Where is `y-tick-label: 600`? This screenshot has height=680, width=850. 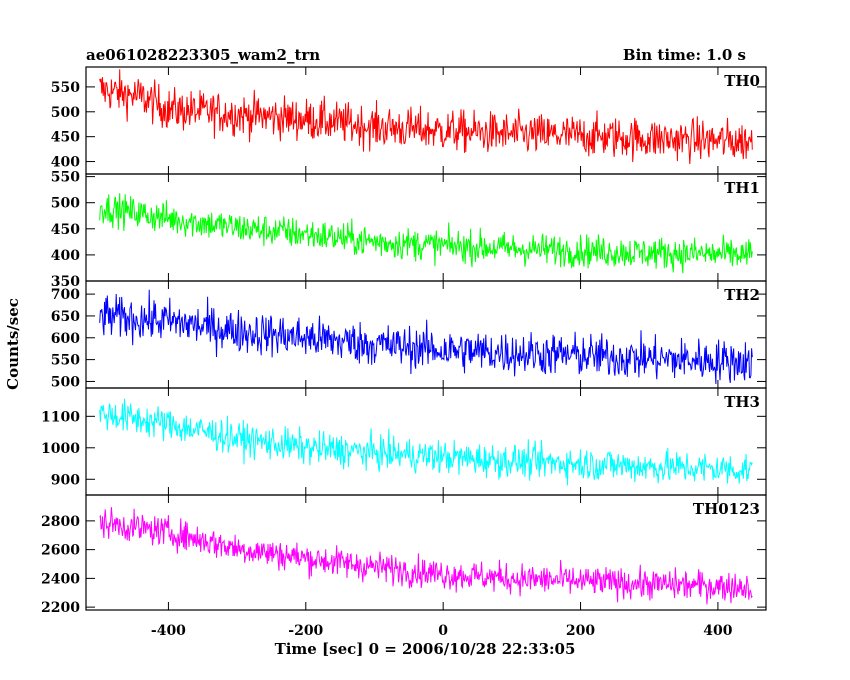
y-tick-label: 600 is located at coordinates (65, 339).